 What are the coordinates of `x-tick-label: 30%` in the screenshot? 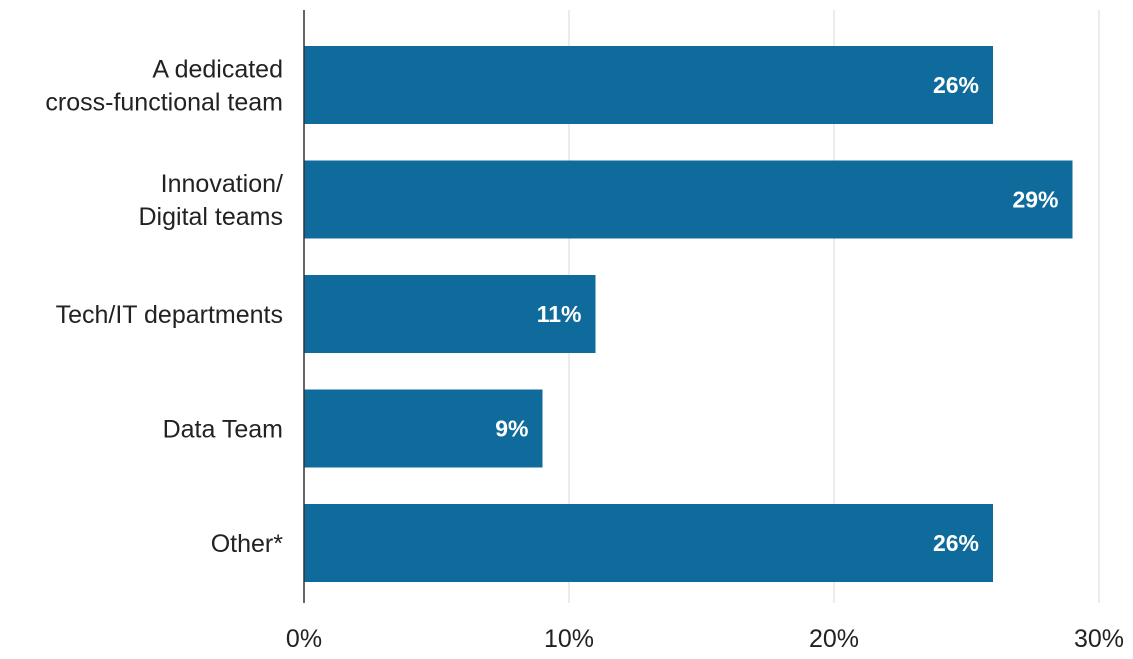 It's located at (1099, 639).